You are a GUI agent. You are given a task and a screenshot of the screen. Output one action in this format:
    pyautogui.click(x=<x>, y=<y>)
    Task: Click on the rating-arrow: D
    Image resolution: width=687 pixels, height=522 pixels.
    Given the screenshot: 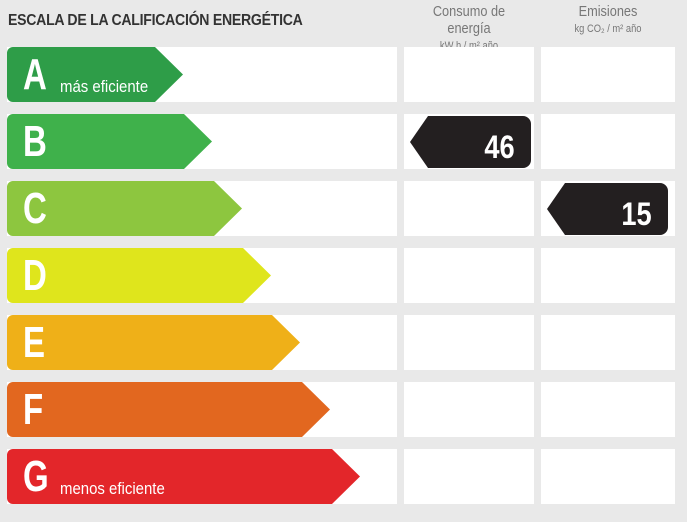 What is the action you would take?
    pyautogui.click(x=139, y=275)
    